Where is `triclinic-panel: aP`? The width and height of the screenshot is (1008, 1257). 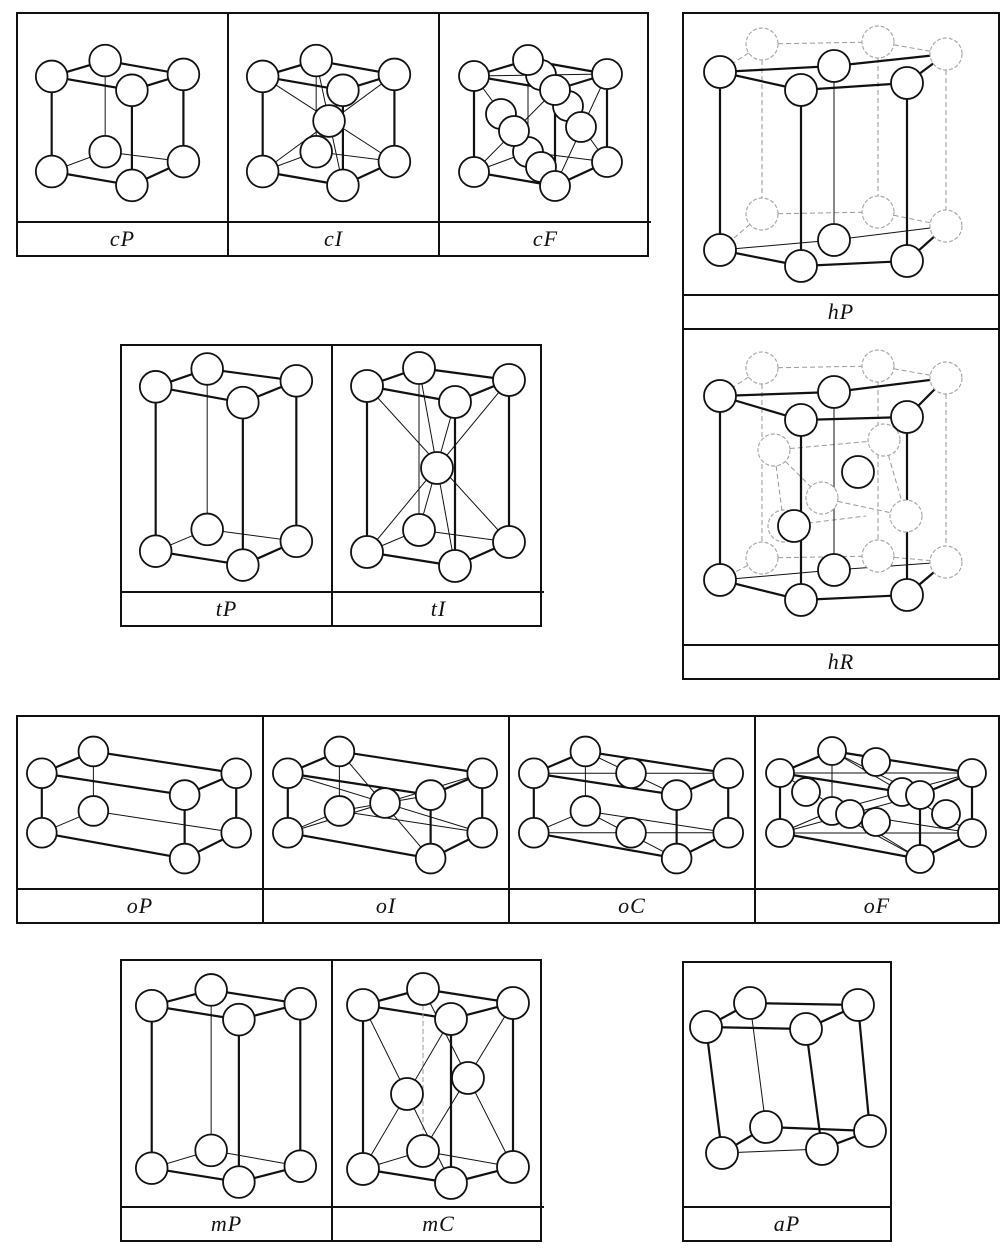 triclinic-panel: aP is located at coordinates (787, 1101).